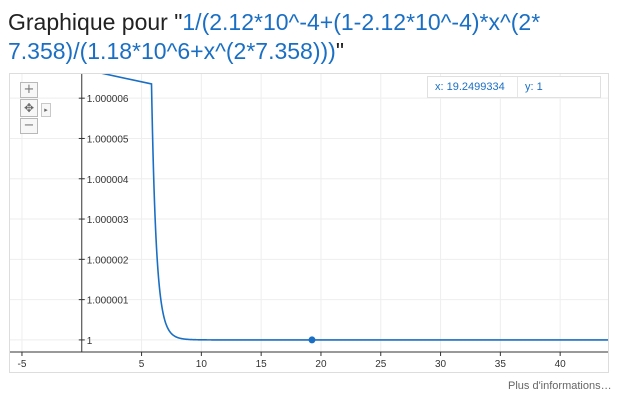 The image size is (633, 409). Describe the element at coordinates (22, 364) in the screenshot. I see `x-tick-label: -5` at that location.